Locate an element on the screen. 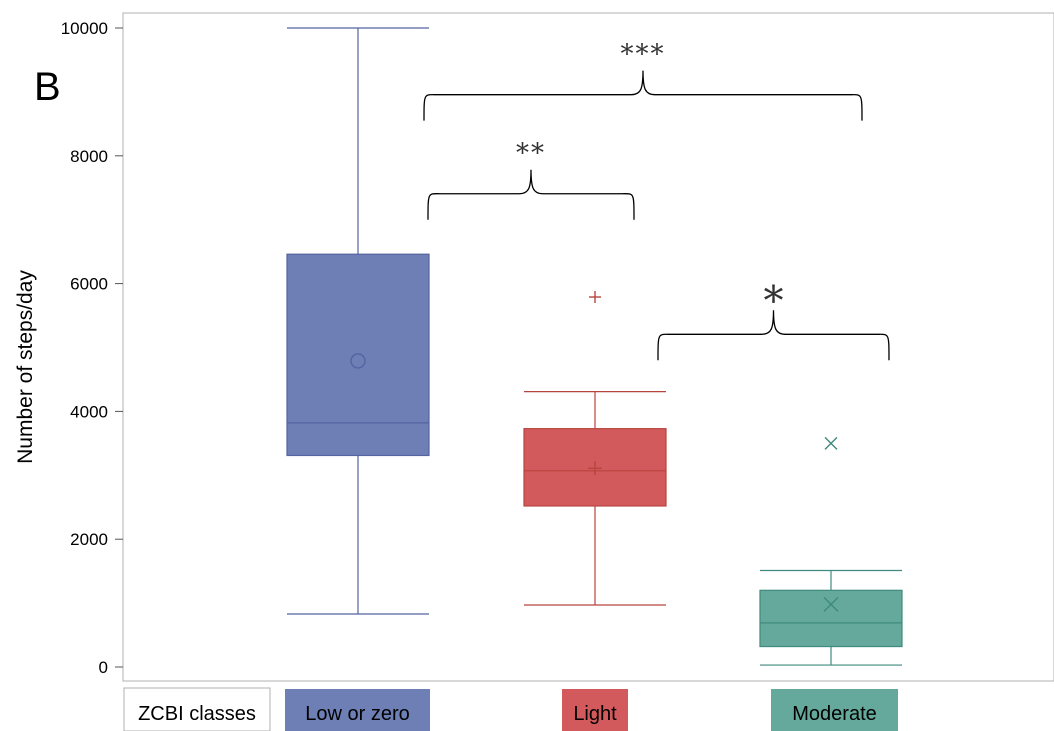 Image resolution: width=1054 pixels, height=731 pixels. legend-entry-moderate: Moderate is located at coordinates (834, 710).